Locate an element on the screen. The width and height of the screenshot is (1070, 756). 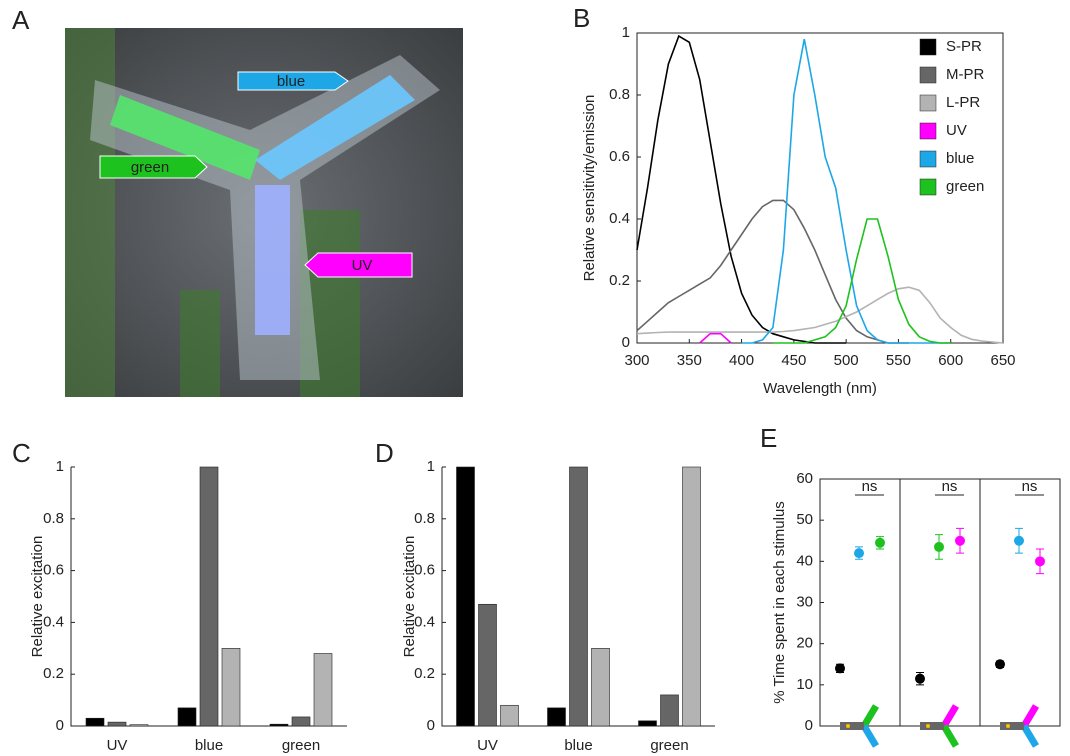
y-tick-label: 50 is located at coordinates (804, 519).